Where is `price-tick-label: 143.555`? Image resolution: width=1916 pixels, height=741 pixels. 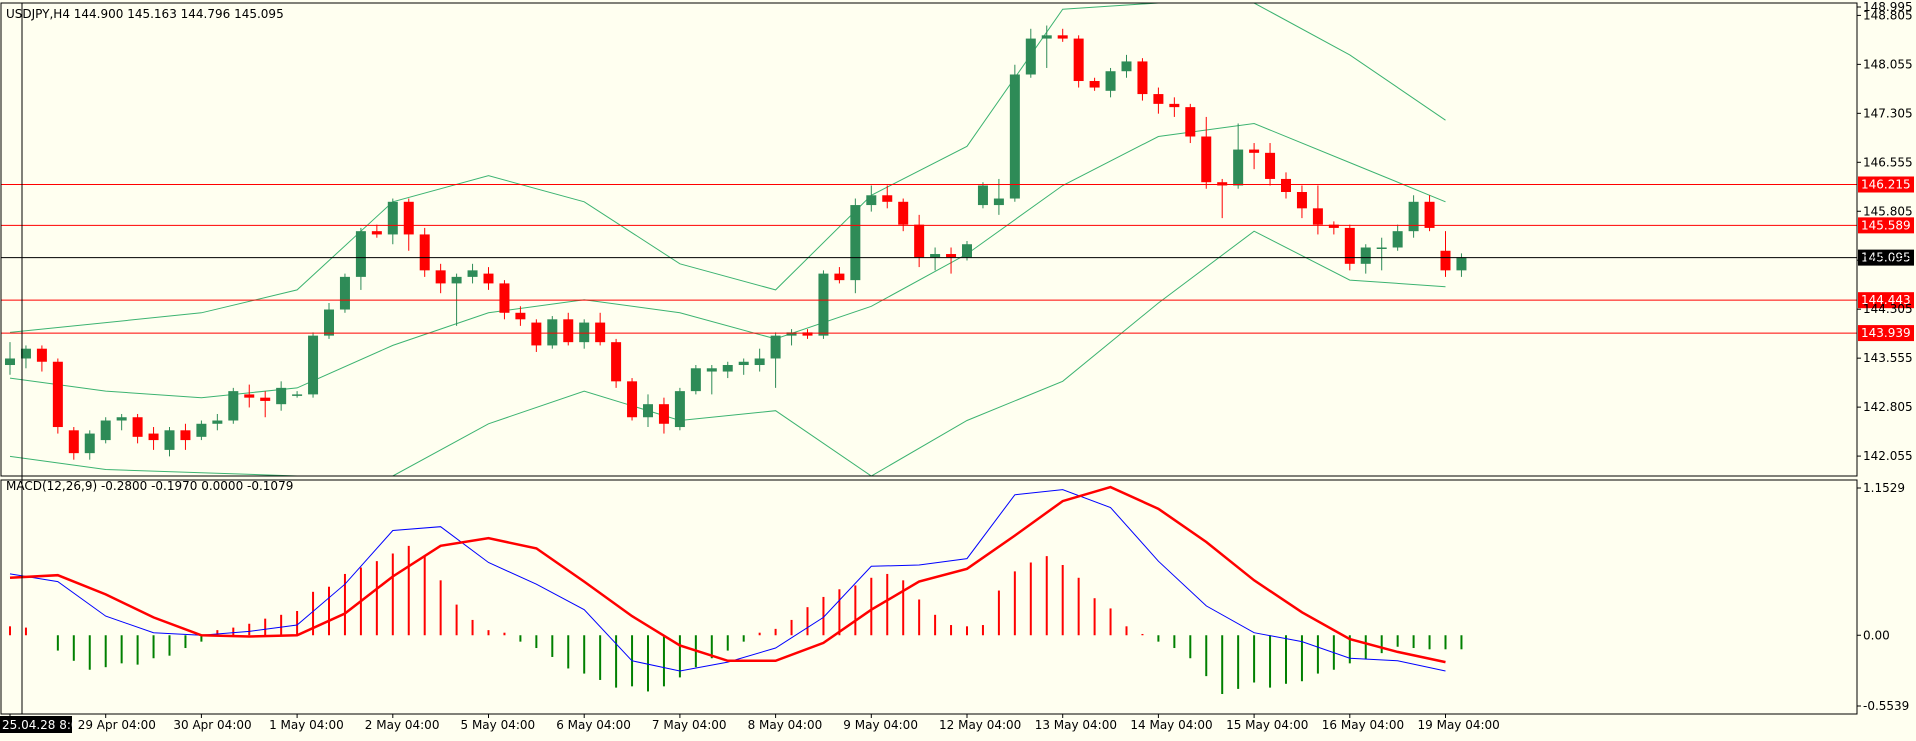
price-tick-label: 143.555 is located at coordinates (1888, 358).